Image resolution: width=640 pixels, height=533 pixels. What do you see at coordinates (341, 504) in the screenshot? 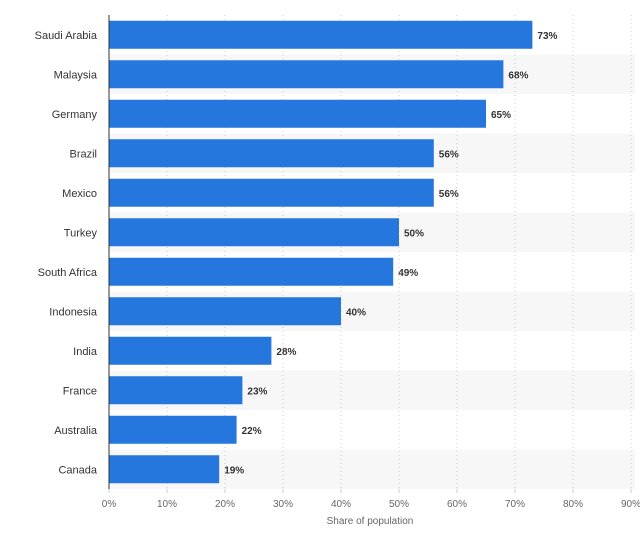
I see `tick-label: 40%` at bounding box center [341, 504].